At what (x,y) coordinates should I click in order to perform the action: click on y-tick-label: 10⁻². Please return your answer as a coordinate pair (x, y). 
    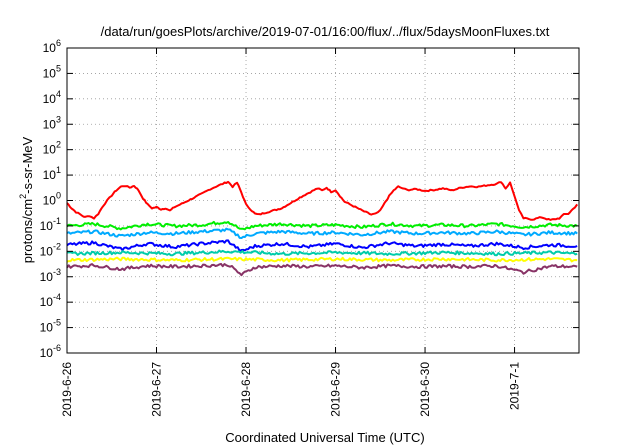
    Looking at the image, I should click on (50, 249).